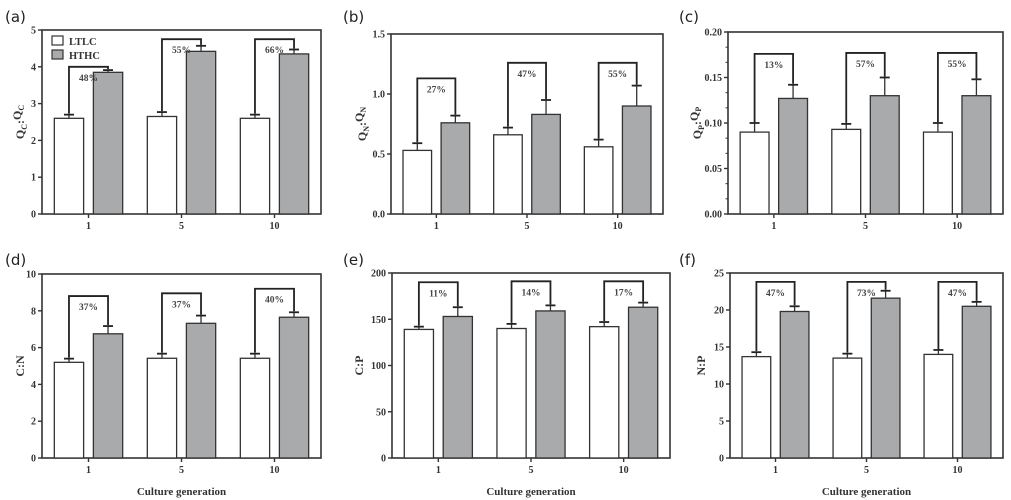  I want to click on y-axis-title: QP:QP, so click(696, 123).